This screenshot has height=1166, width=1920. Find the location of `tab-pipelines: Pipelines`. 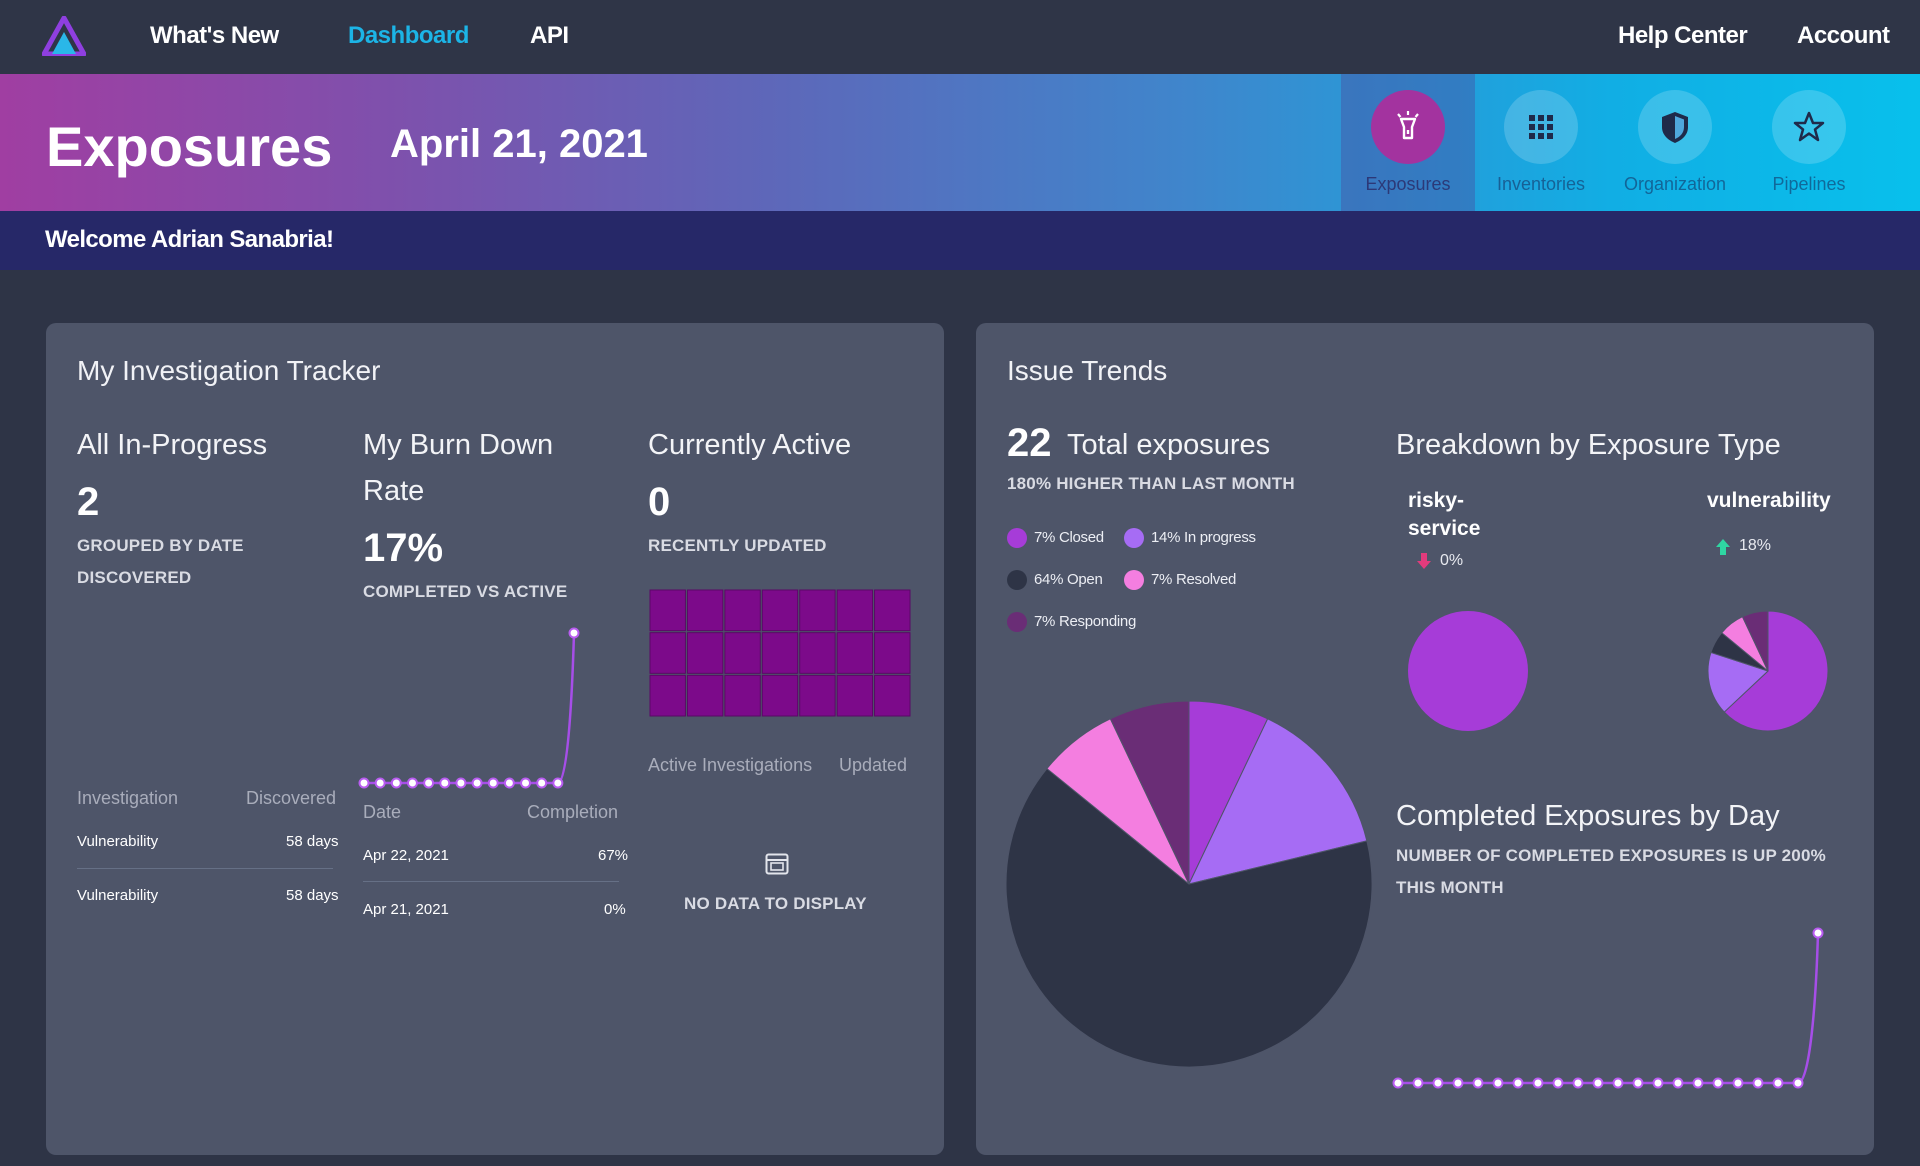

tab-pipelines: Pipelines is located at coordinates (1809, 142).